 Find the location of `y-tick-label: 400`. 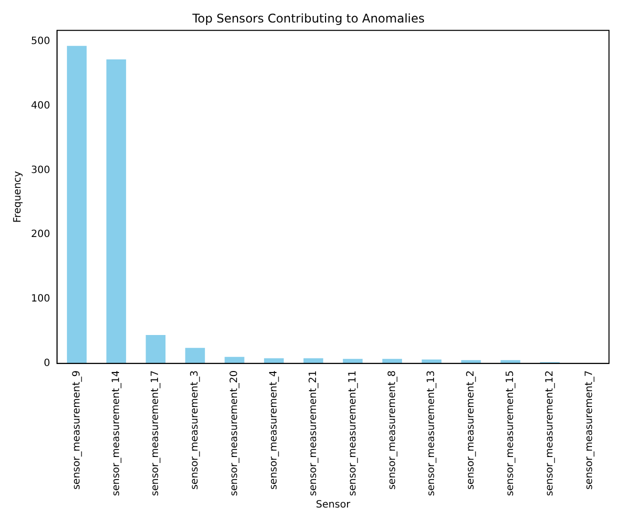

y-tick-label: 400 is located at coordinates (40, 106).